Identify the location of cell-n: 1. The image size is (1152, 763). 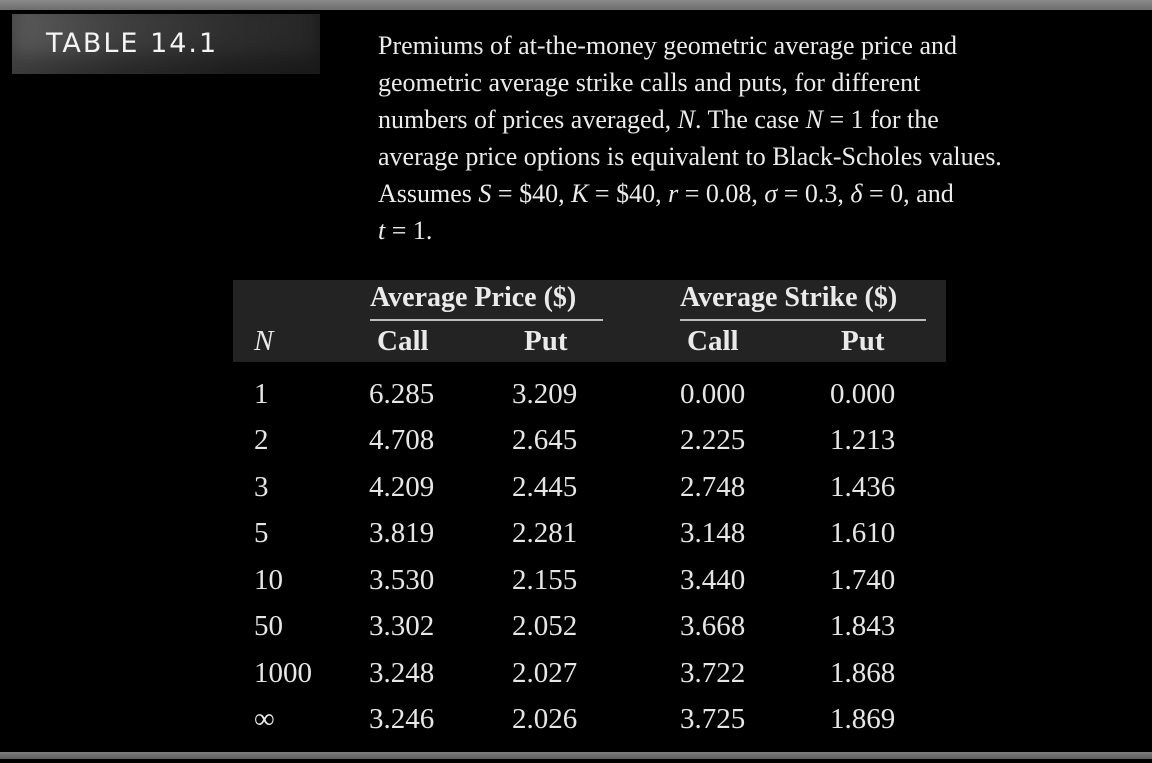
(261, 394).